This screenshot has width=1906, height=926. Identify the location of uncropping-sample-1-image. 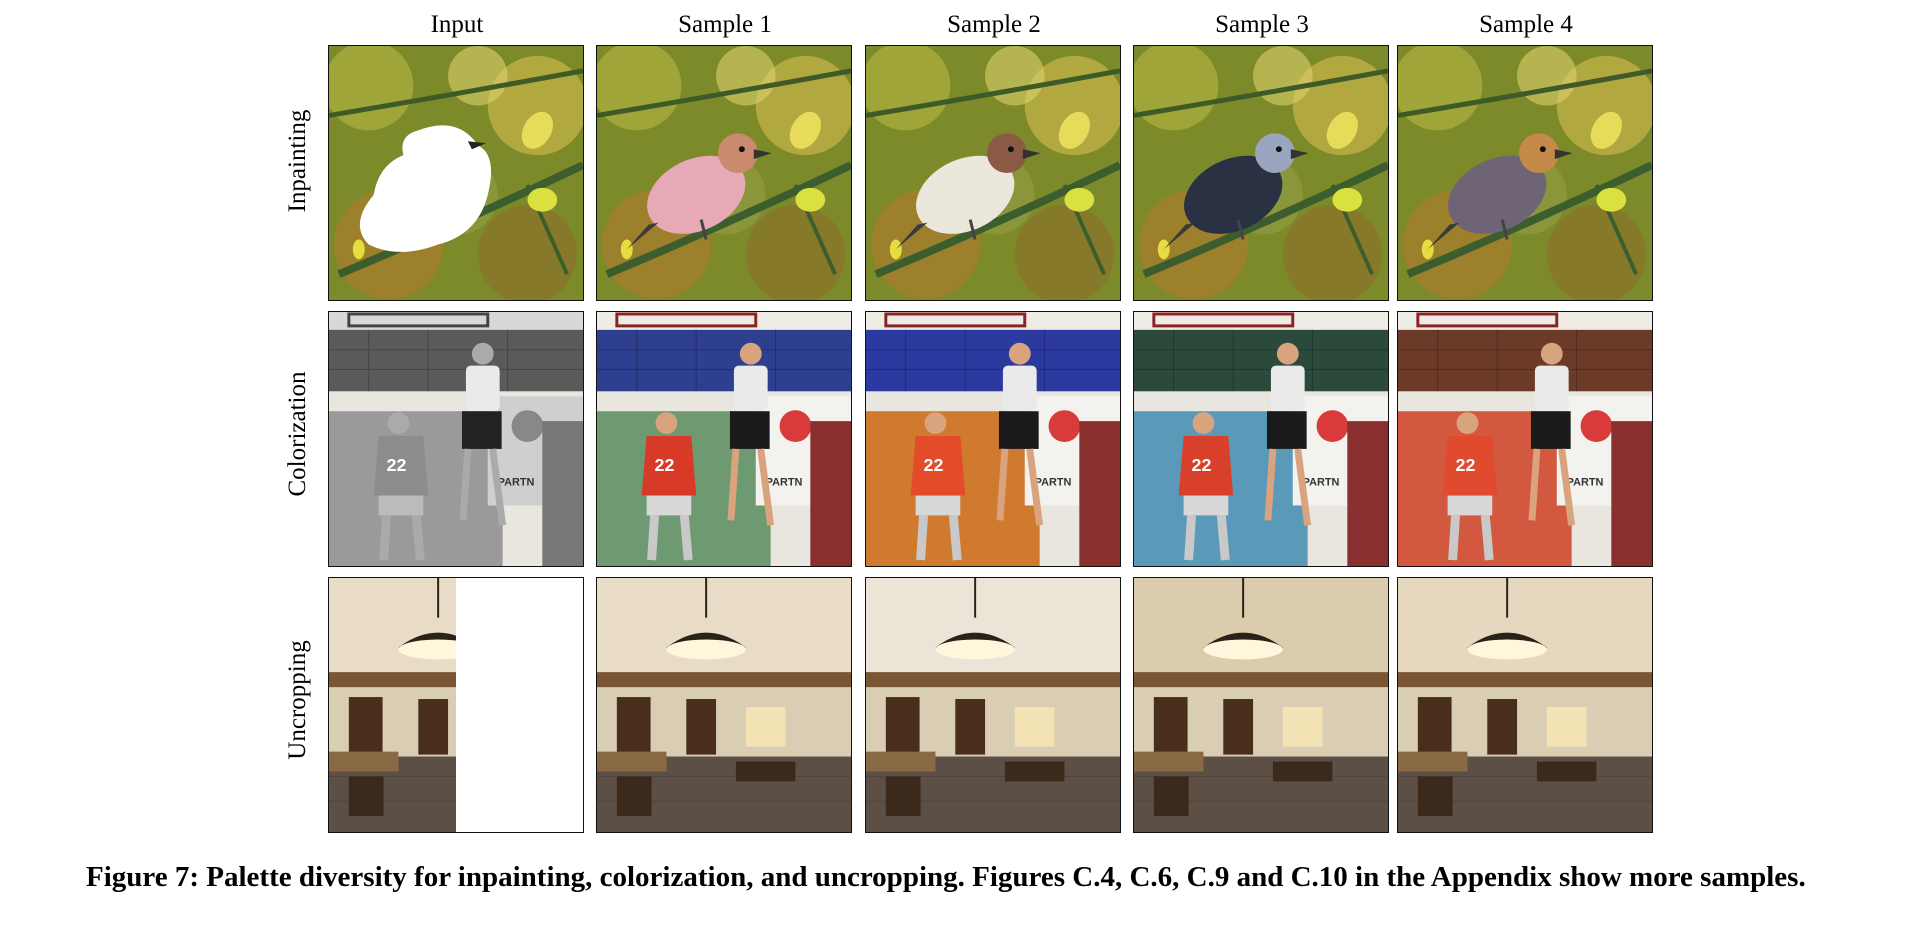
(724, 705).